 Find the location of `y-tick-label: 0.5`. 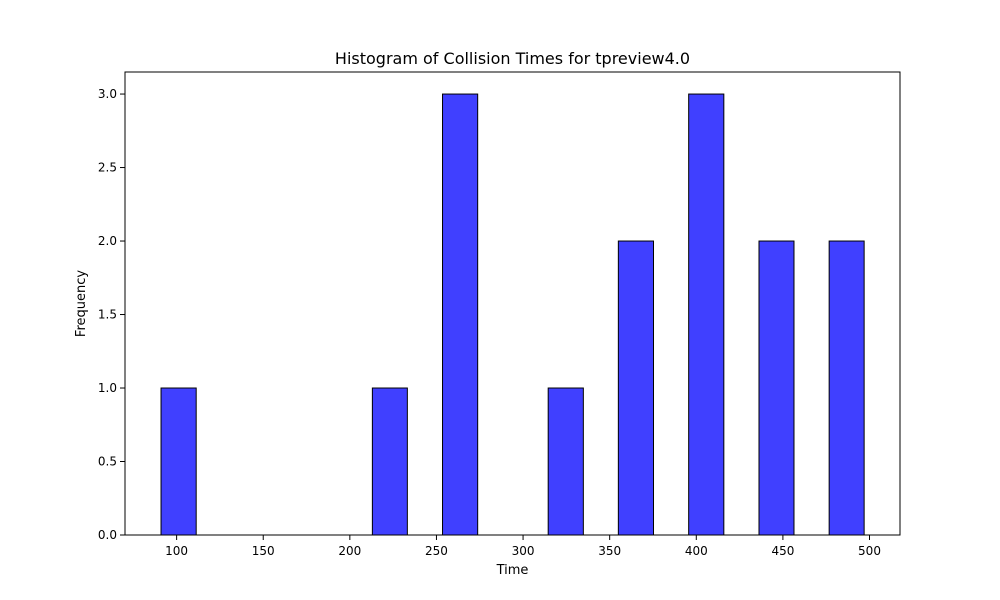

y-tick-label: 0.5 is located at coordinates (107, 462).